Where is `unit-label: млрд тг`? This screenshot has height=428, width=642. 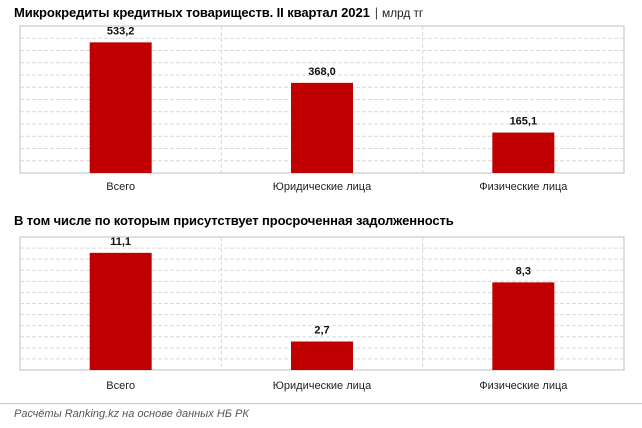
unit-label: млрд тг is located at coordinates (402, 13).